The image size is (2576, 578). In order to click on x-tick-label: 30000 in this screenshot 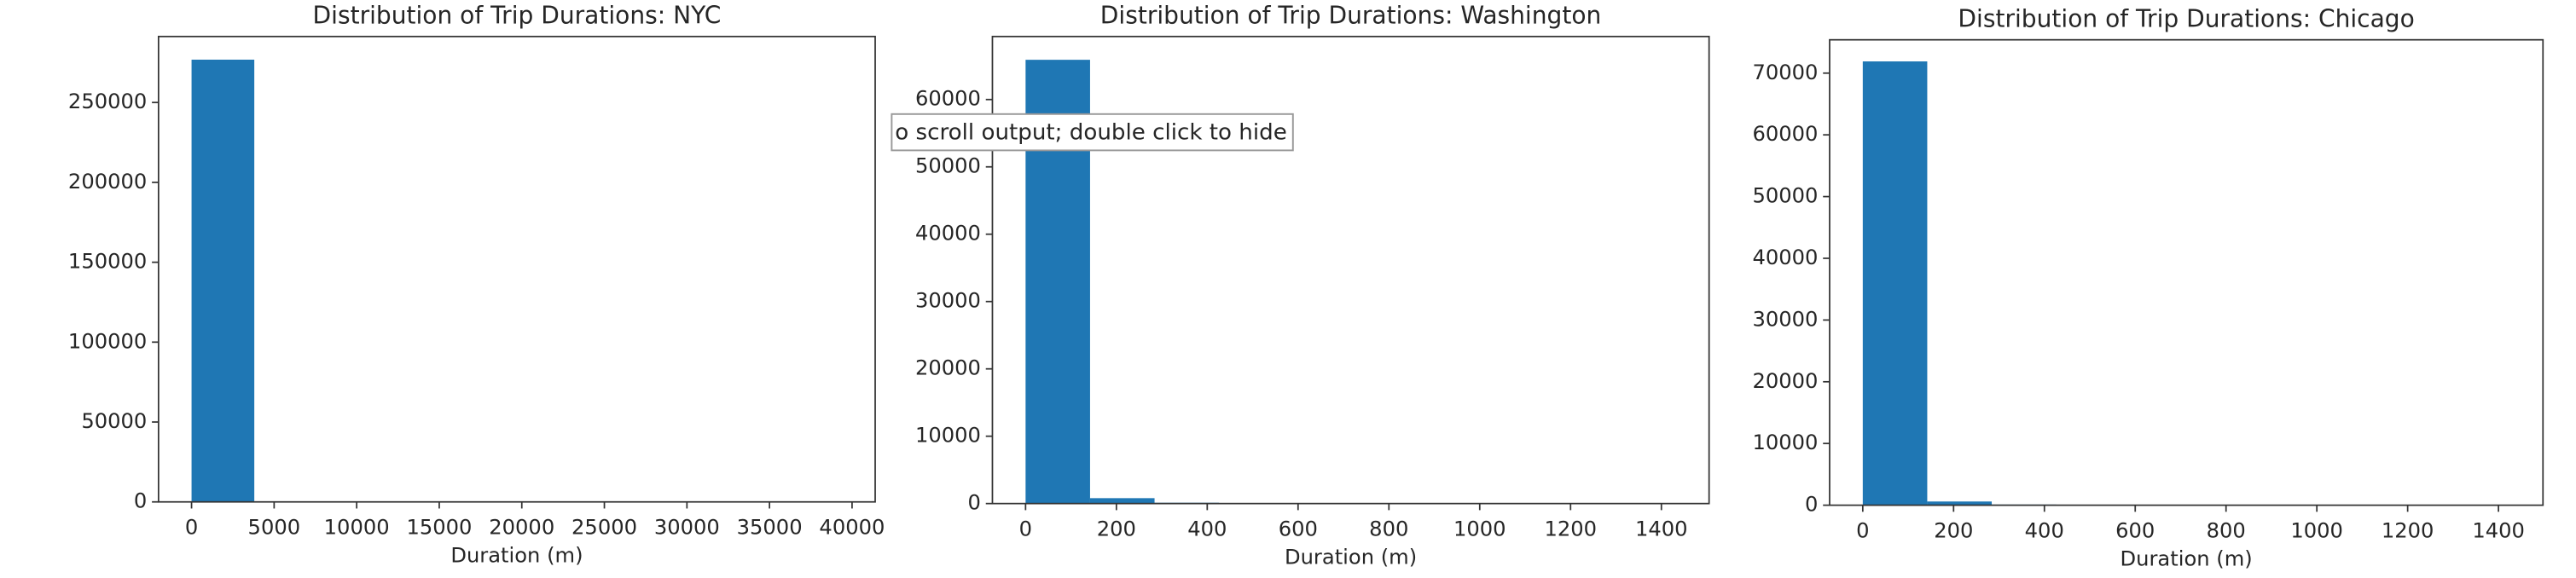, I will do `click(687, 528)`.